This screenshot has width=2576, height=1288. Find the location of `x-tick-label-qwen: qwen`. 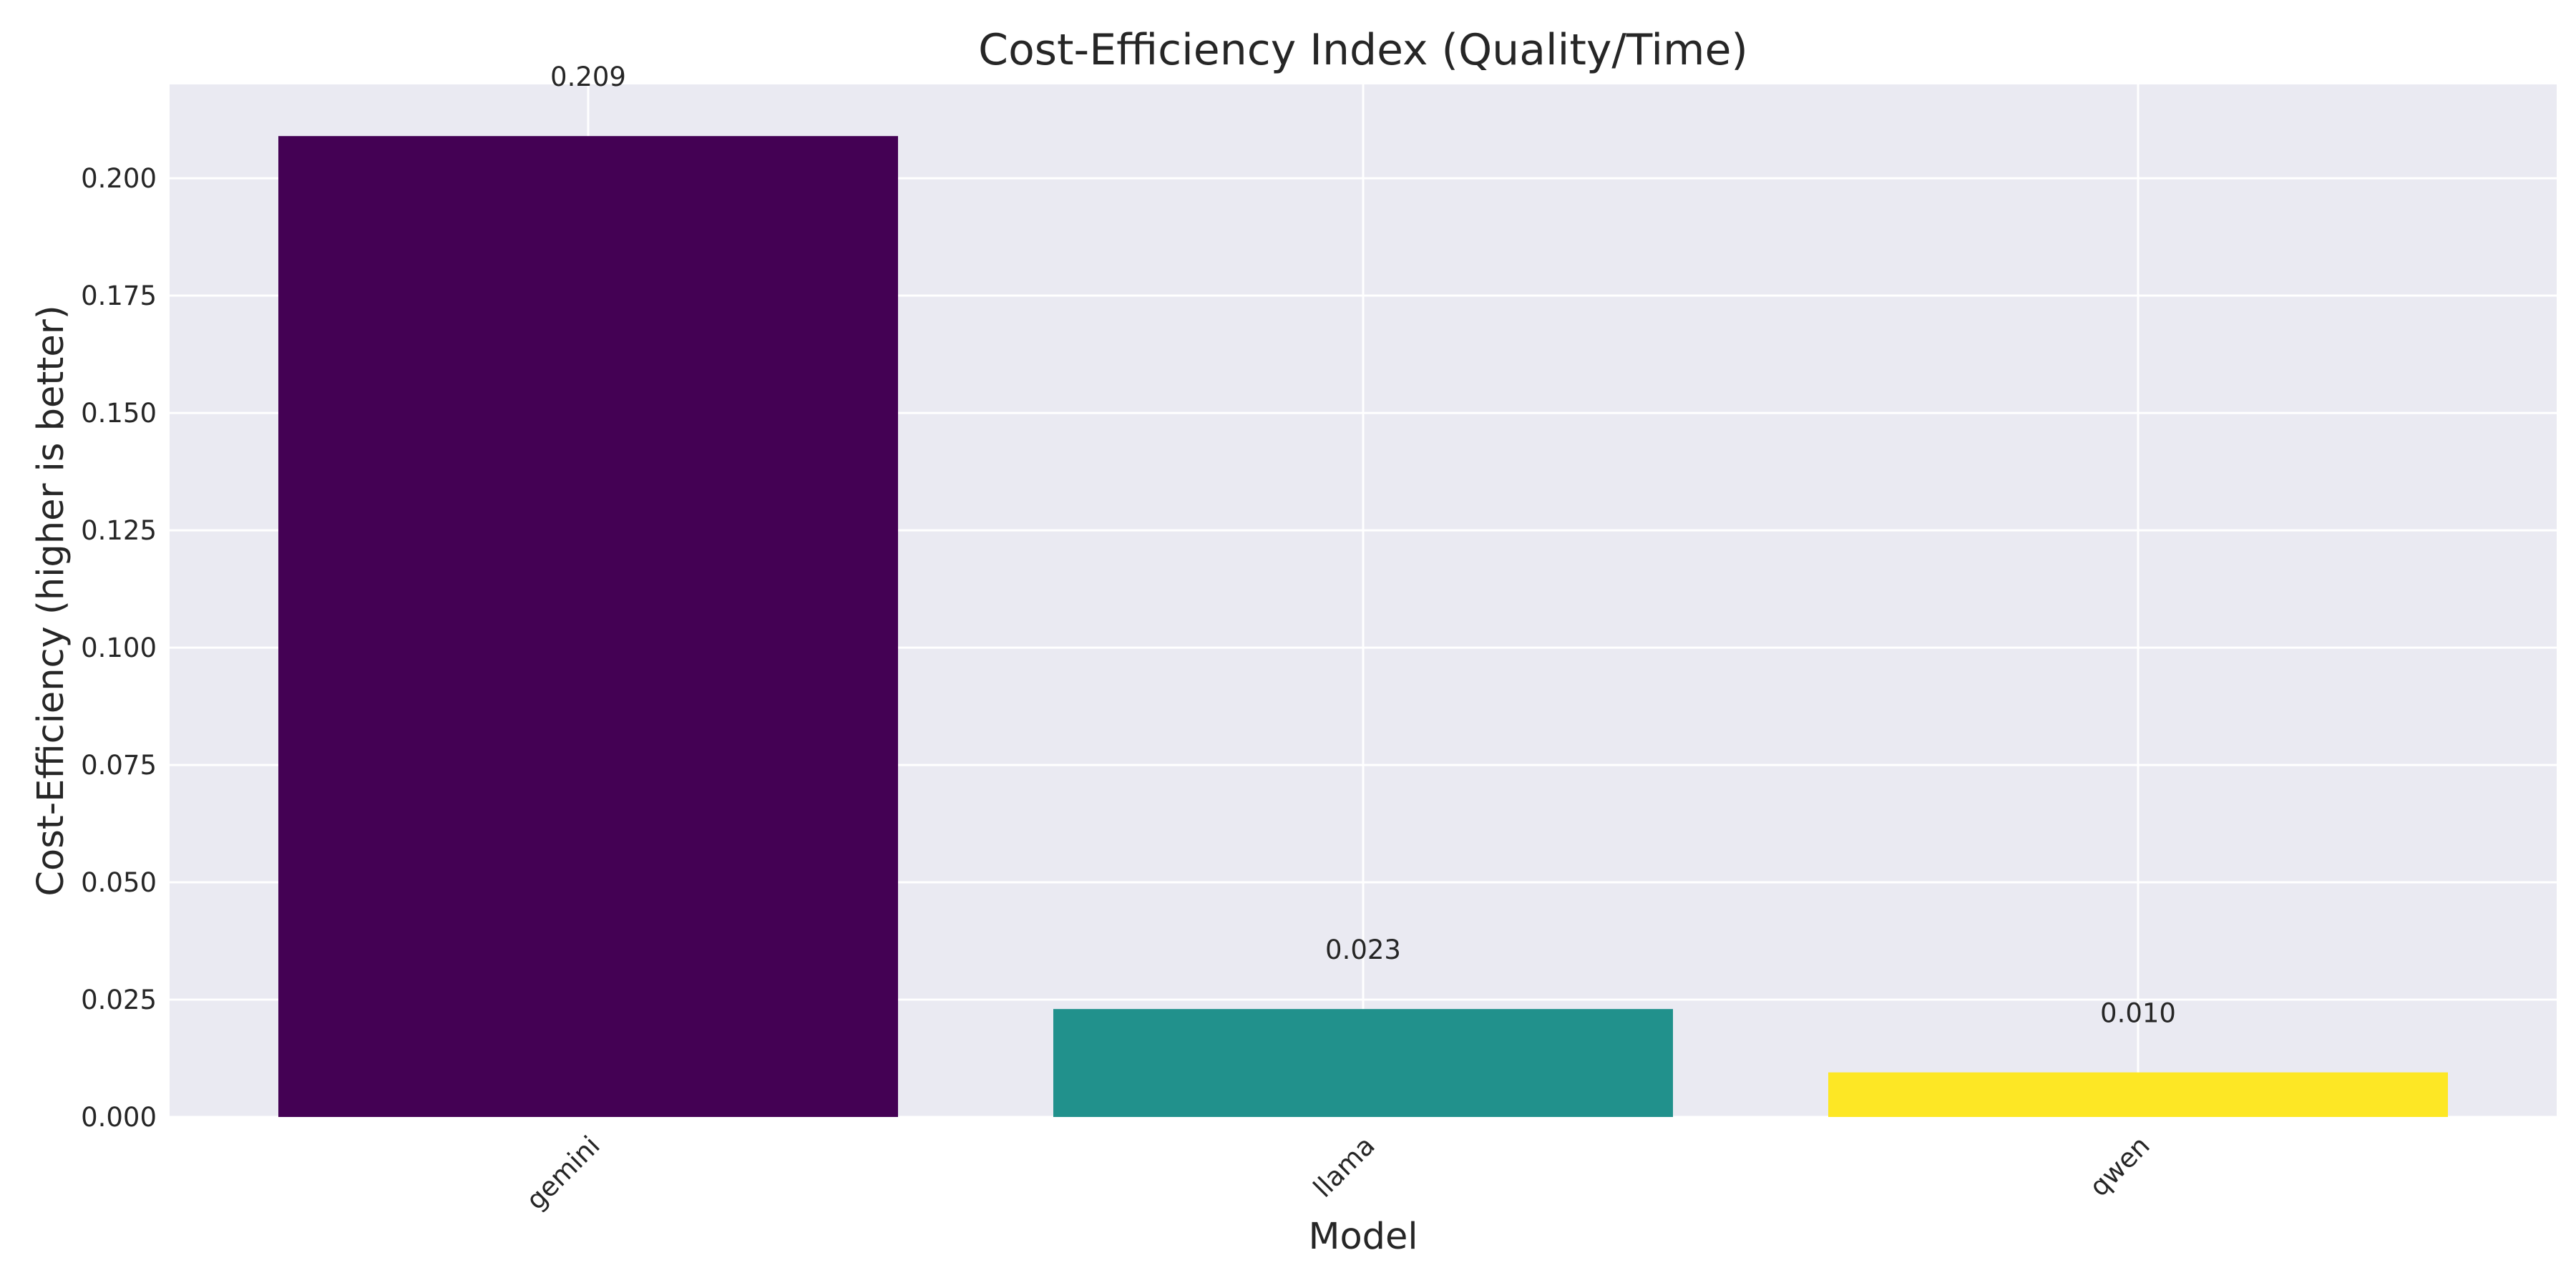

x-tick-label-qwen: qwen is located at coordinates (2120, 1166).